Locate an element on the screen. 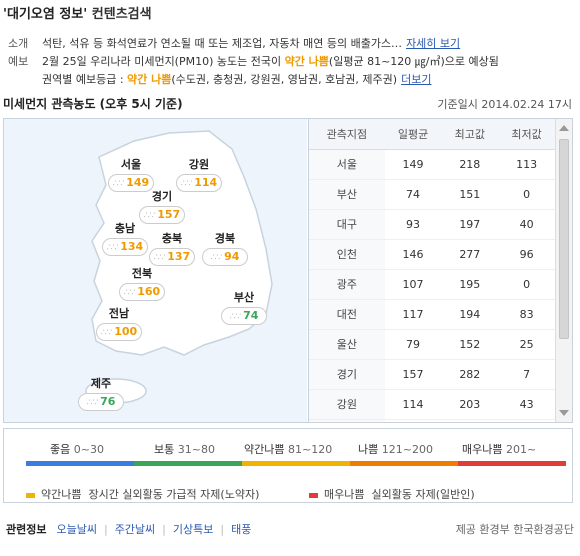 The image size is (580, 556). table-row: 서울 149 218 113 is located at coordinates (432, 164).